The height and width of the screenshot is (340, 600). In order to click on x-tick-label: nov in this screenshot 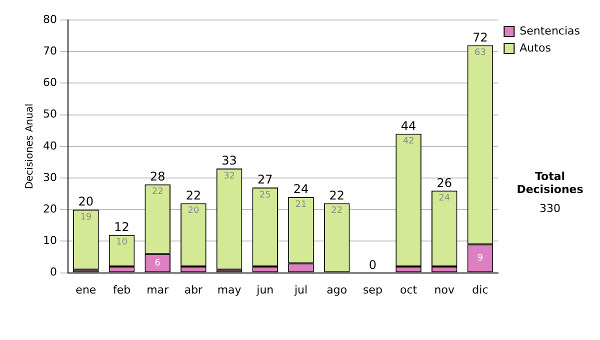, I will do `click(444, 289)`.